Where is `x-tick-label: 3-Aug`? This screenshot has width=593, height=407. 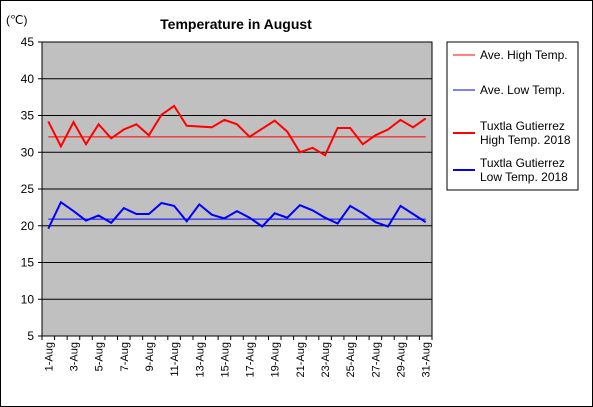
x-tick-label: 3-Aug is located at coordinates (74, 356).